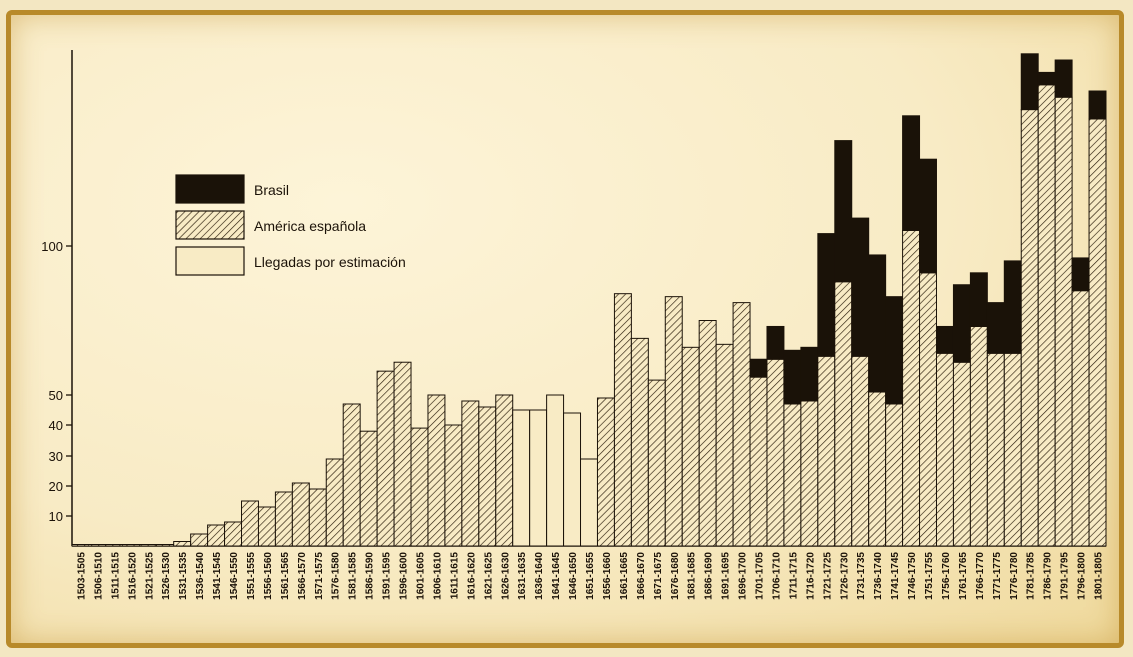 Image resolution: width=1133 pixels, height=657 pixels. I want to click on x-tick-label: 1536-1540, so click(200, 576).